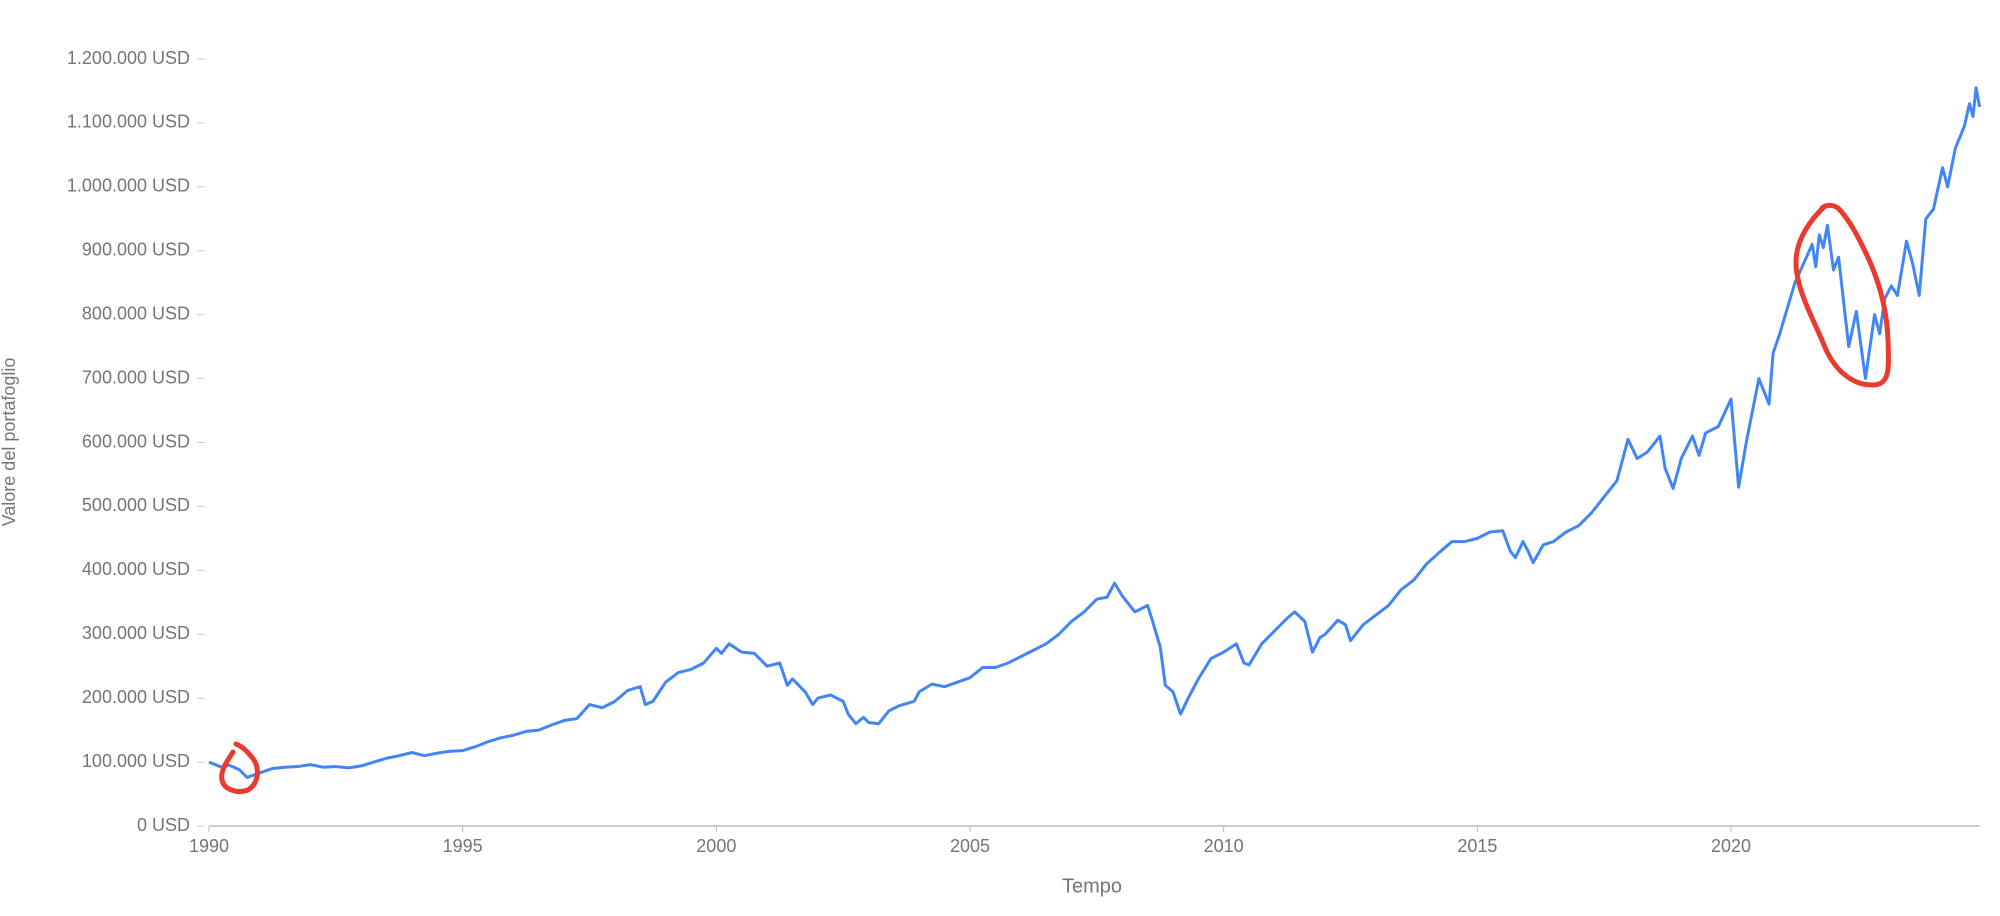  What do you see at coordinates (209, 846) in the screenshot?
I see `x-tick-label: 1990` at bounding box center [209, 846].